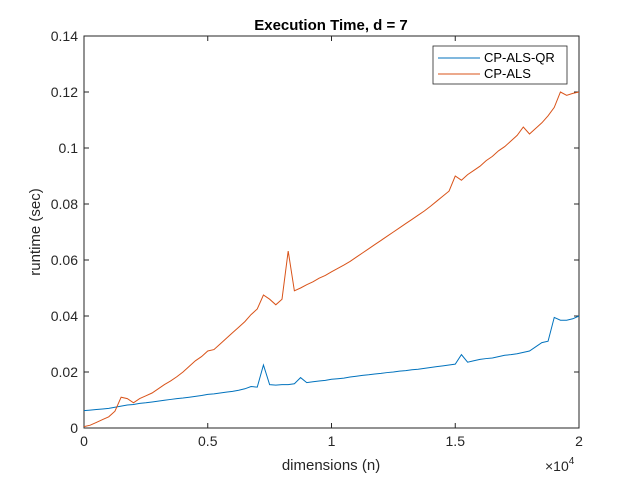  I want to click on y-tick-label: 0.14, so click(64, 36).